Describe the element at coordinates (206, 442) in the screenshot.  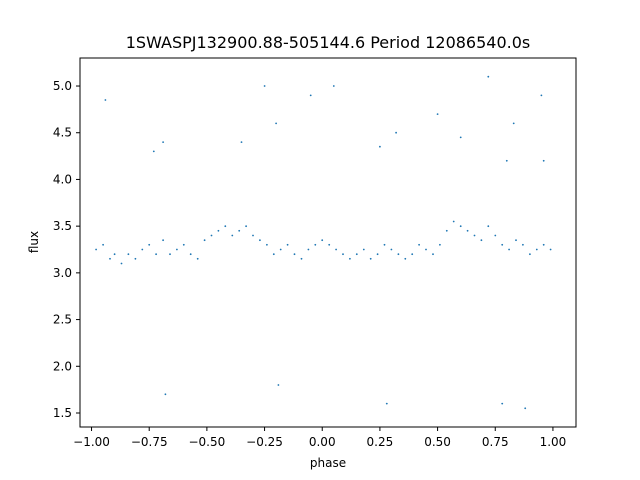
I see `x-tick-label: −0.50` at that location.